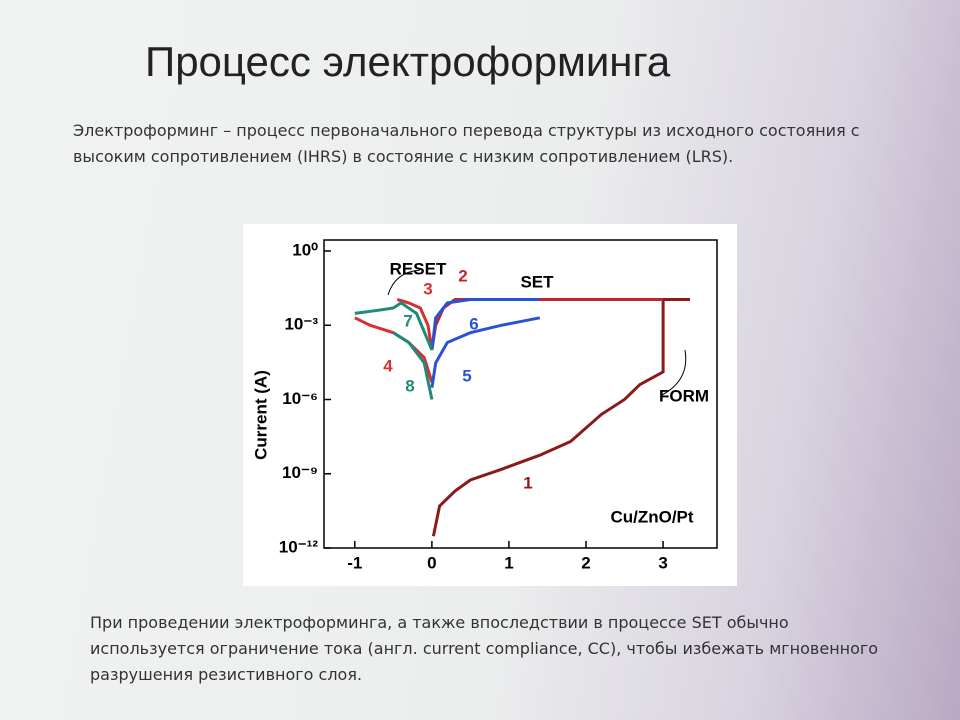 The width and height of the screenshot is (960, 720). I want to click on series-label: 4, so click(388, 365).